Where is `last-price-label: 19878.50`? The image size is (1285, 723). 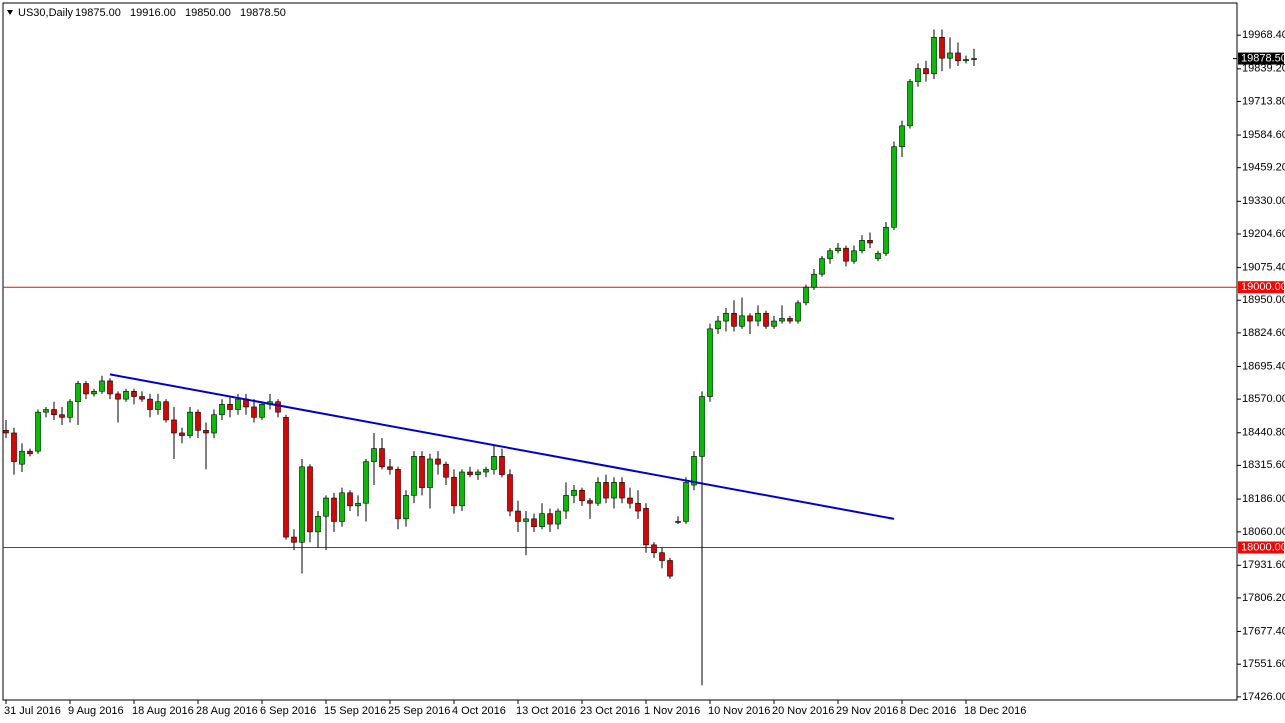 last-price-label: 19878.50 is located at coordinates (1263, 58).